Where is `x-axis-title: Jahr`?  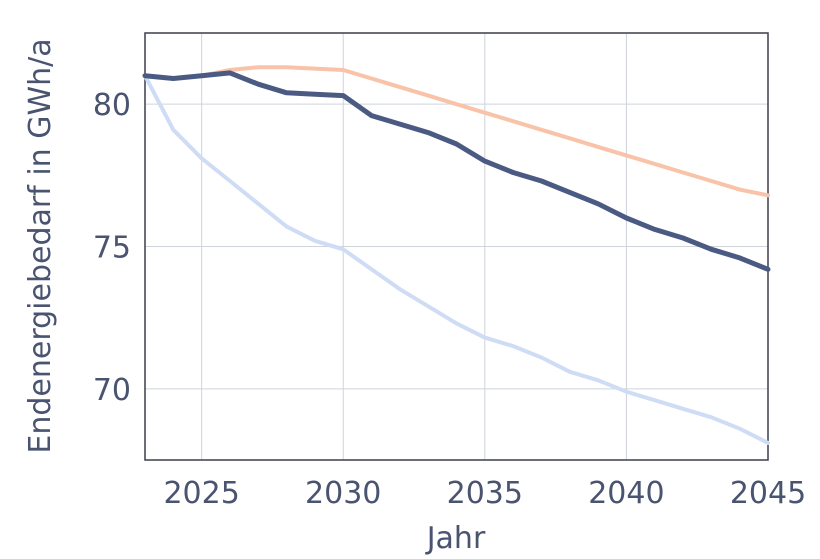
x-axis-title: Jahr is located at coordinates (455, 538).